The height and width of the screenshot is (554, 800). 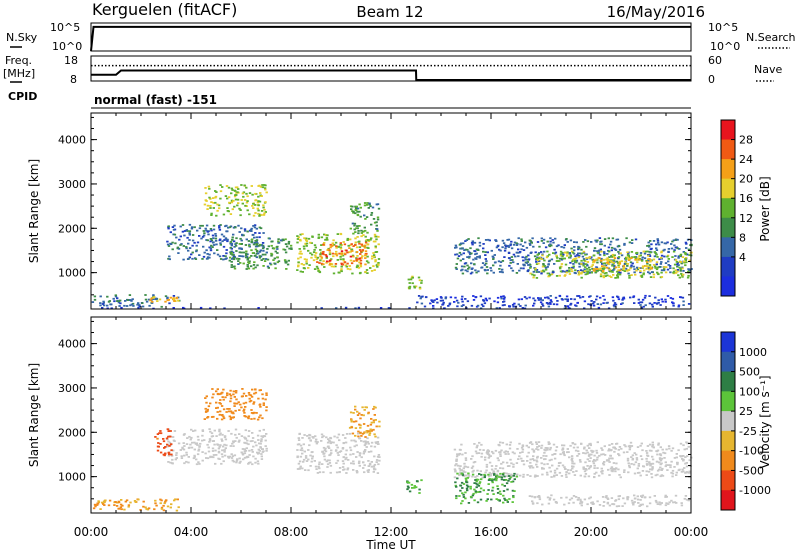 I want to click on colorbar-segment, so click(x=728, y=441).